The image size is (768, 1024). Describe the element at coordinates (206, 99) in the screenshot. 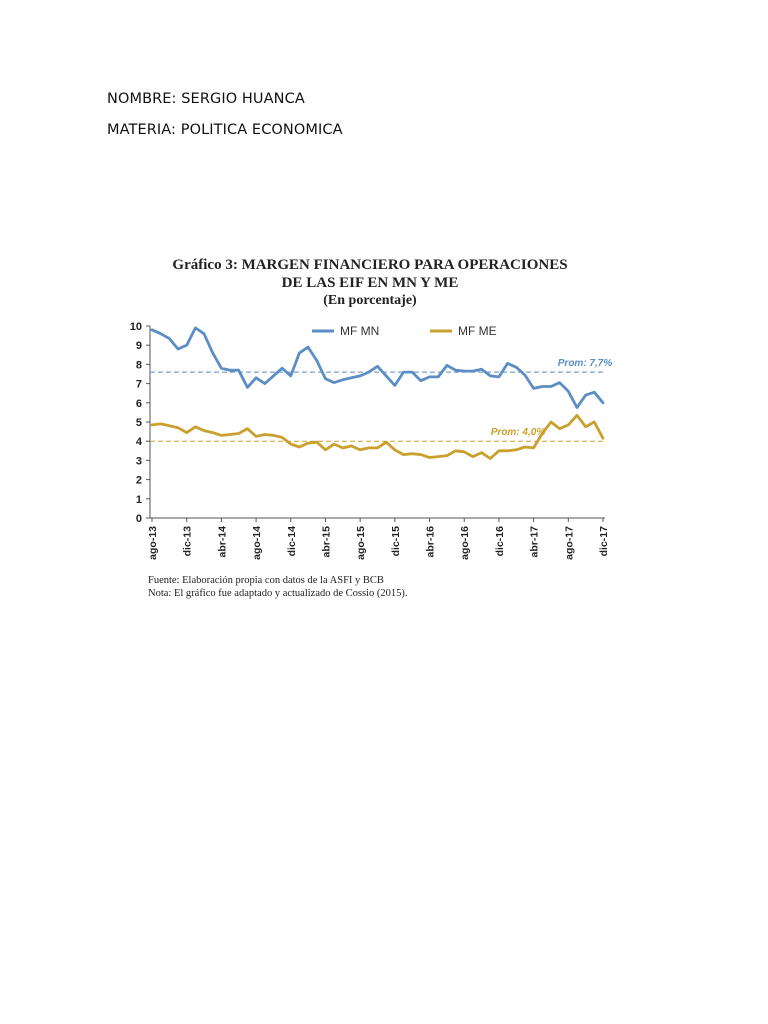

I see `name-line: NOMBRE: SERGIO HUANCA` at that location.